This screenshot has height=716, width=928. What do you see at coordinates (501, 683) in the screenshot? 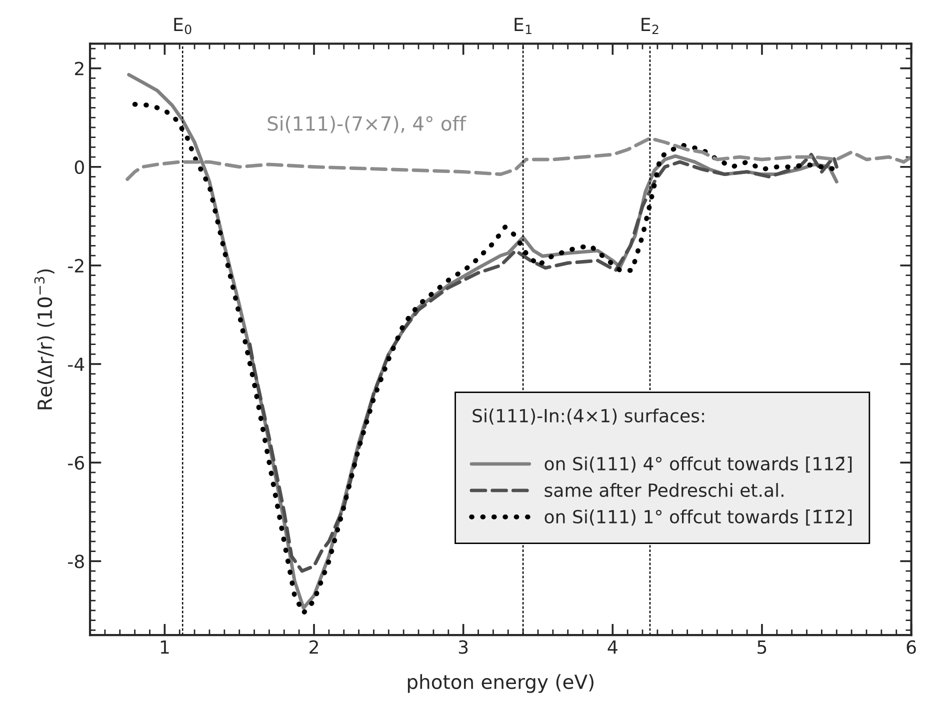
I see `x-axis-title: photon energy (eV)` at bounding box center [501, 683].